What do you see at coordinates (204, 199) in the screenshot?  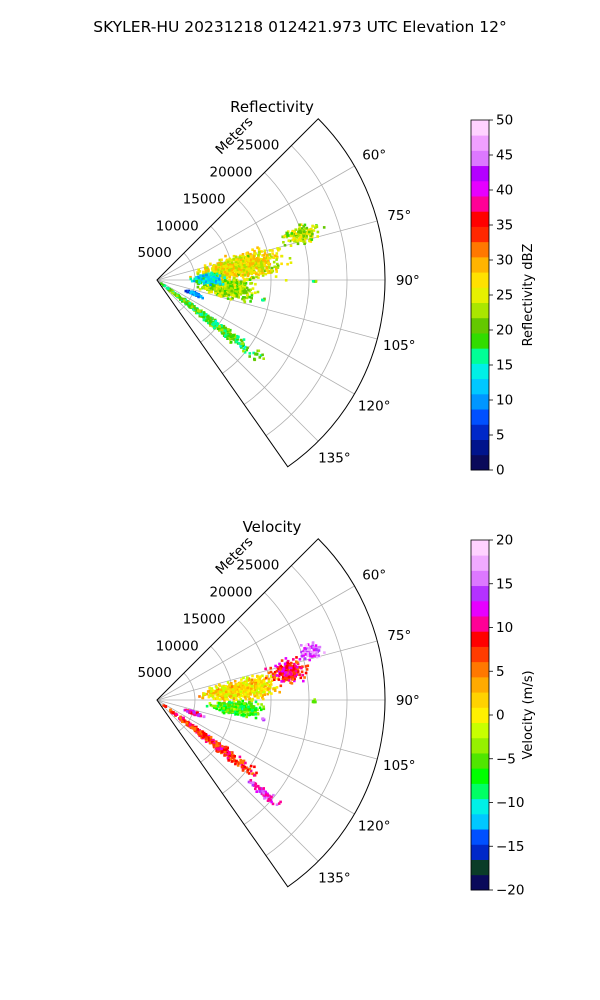 I see `radial-tick-label: 15000` at bounding box center [204, 199].